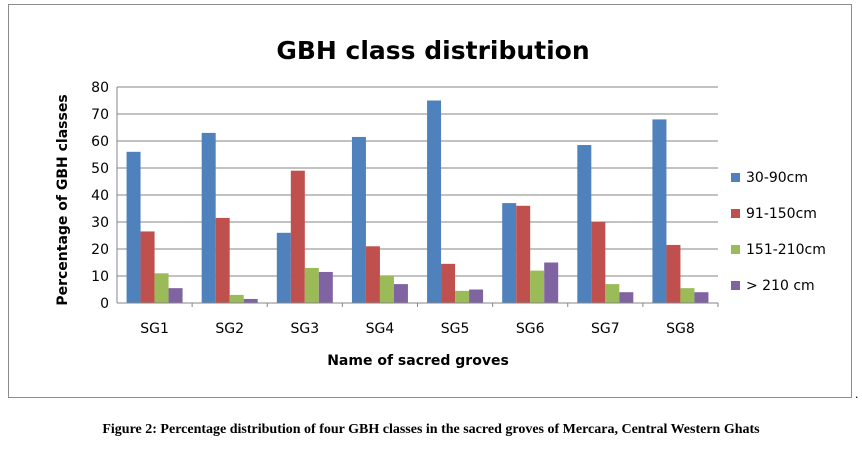 The width and height of the screenshot is (862, 449). I want to click on y-tick-label: 80, so click(100, 88).